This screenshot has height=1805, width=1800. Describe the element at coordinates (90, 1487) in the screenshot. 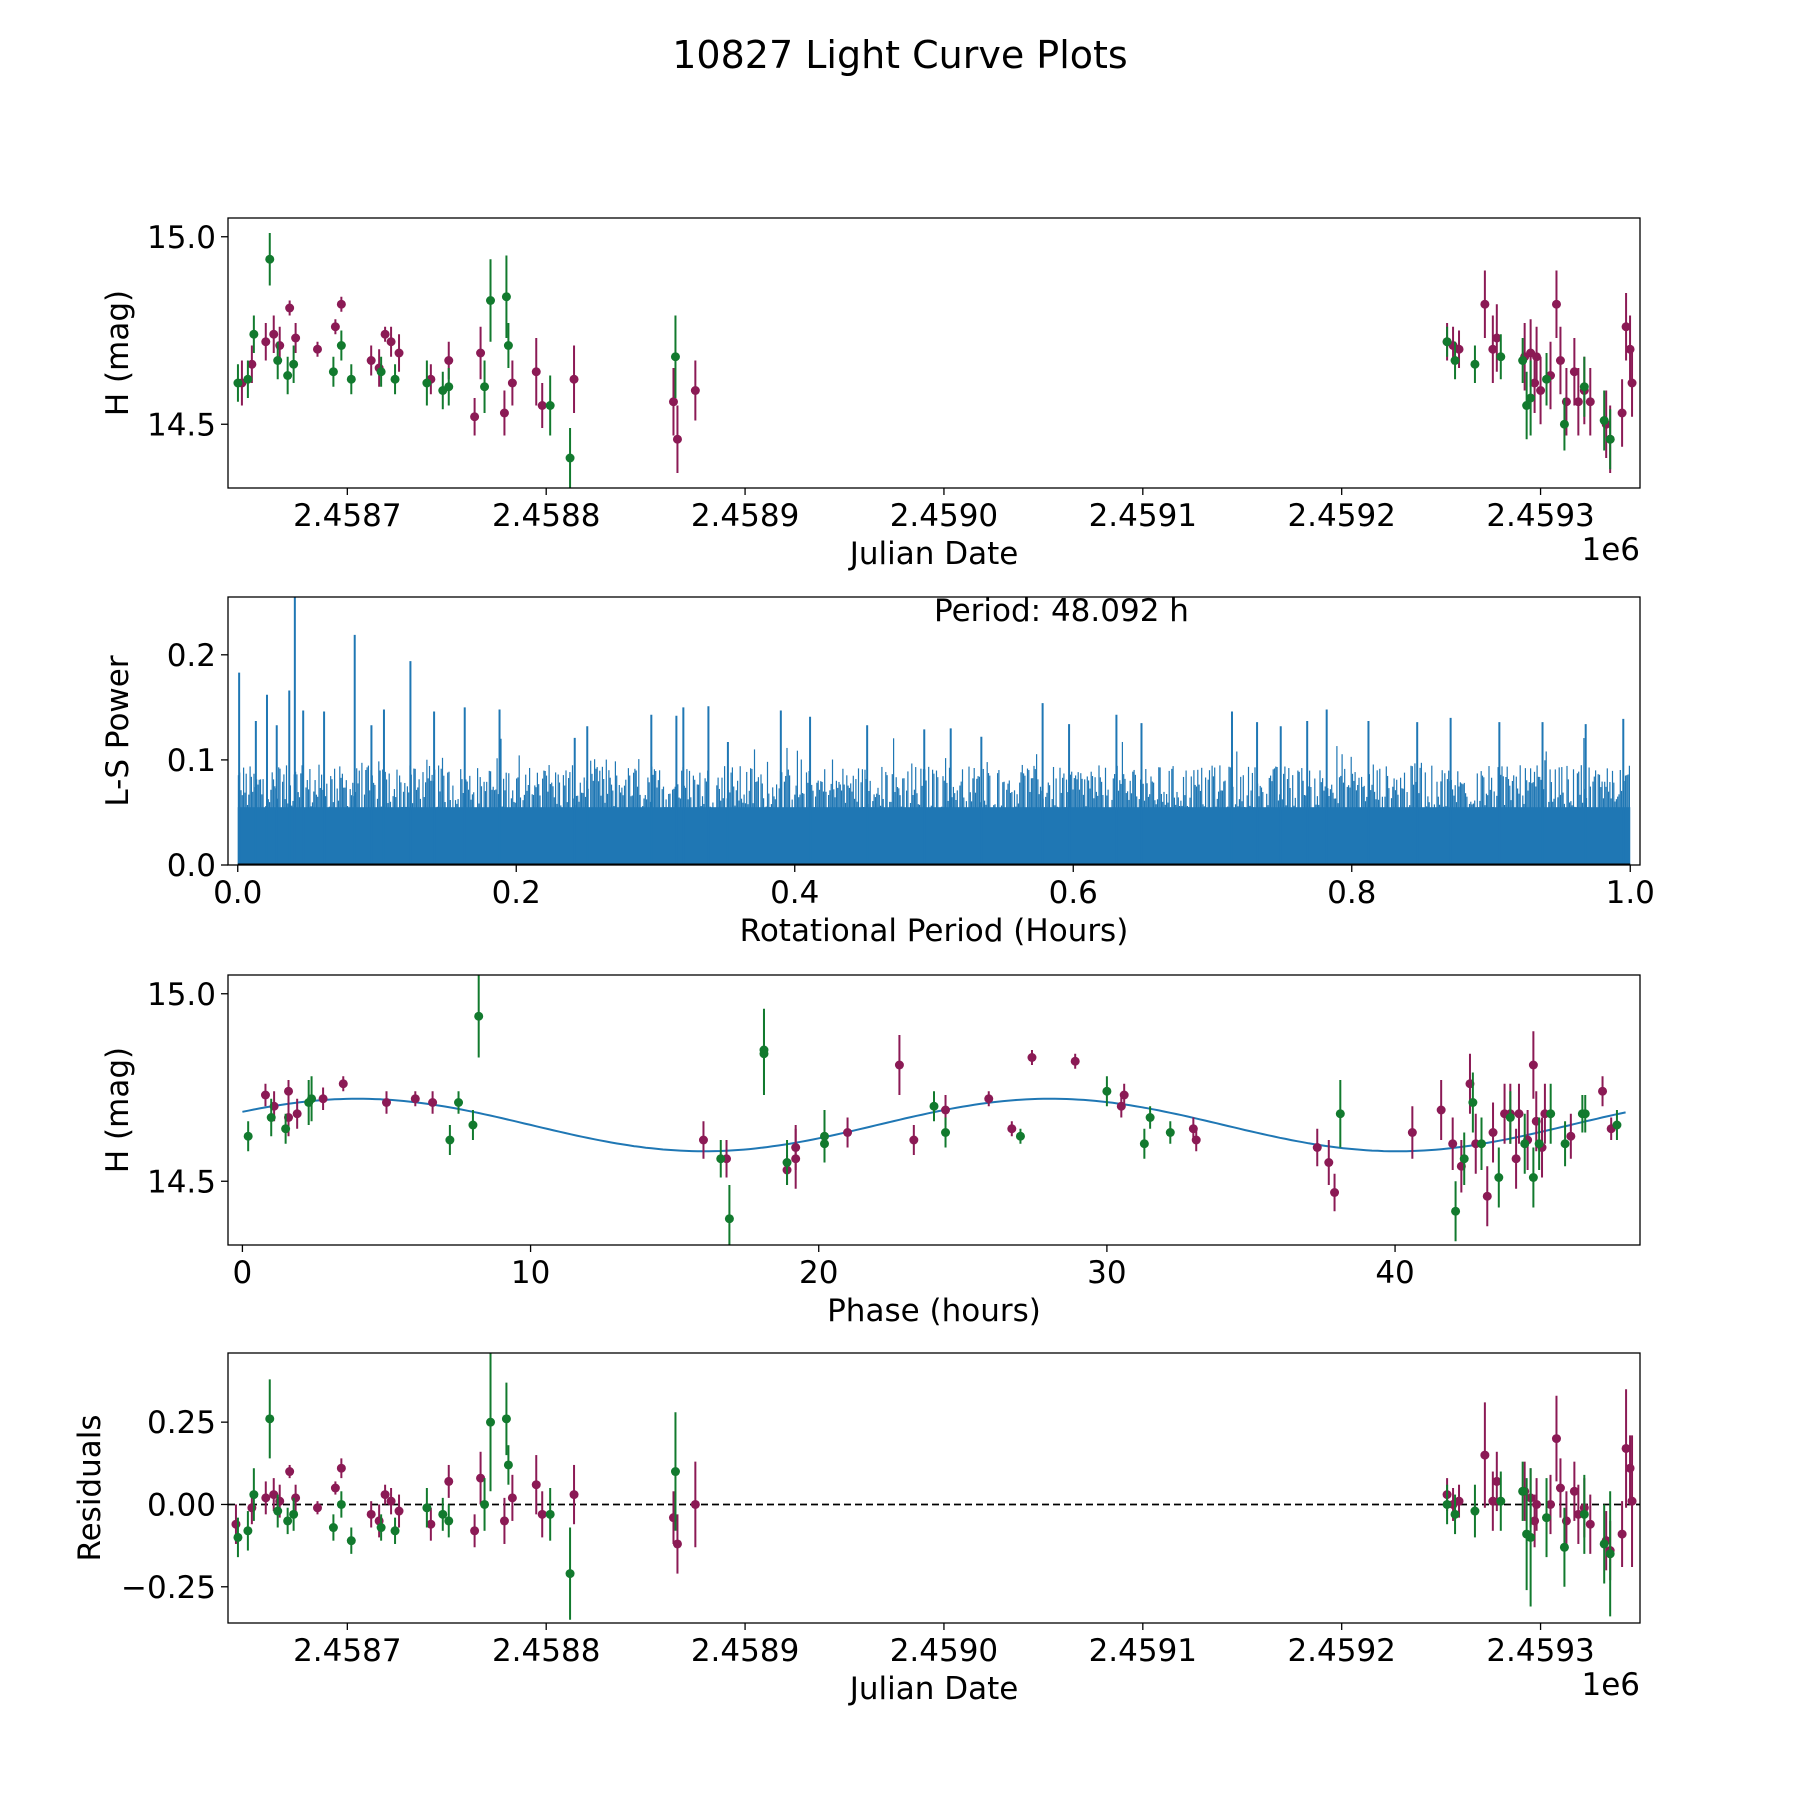

I see `y-axis-label: Residuals` at that location.